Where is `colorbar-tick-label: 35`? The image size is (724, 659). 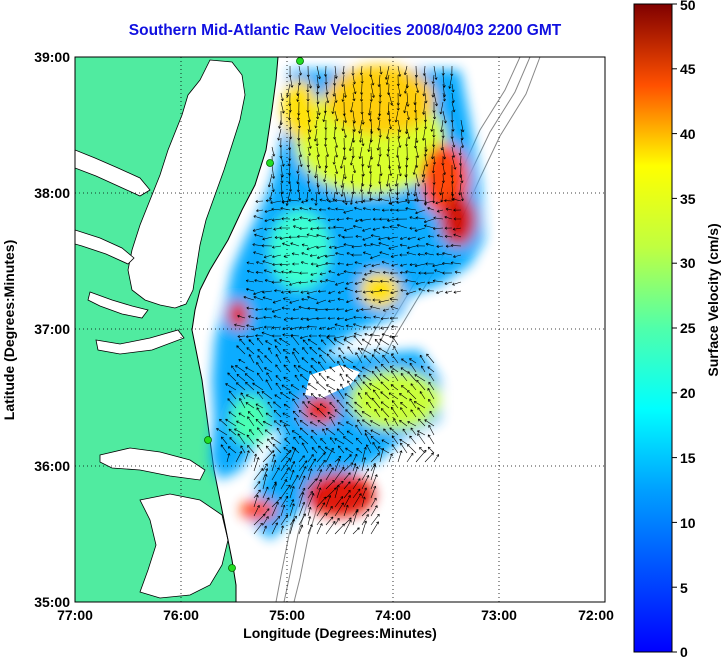 colorbar-tick-label: 35 is located at coordinates (688, 199).